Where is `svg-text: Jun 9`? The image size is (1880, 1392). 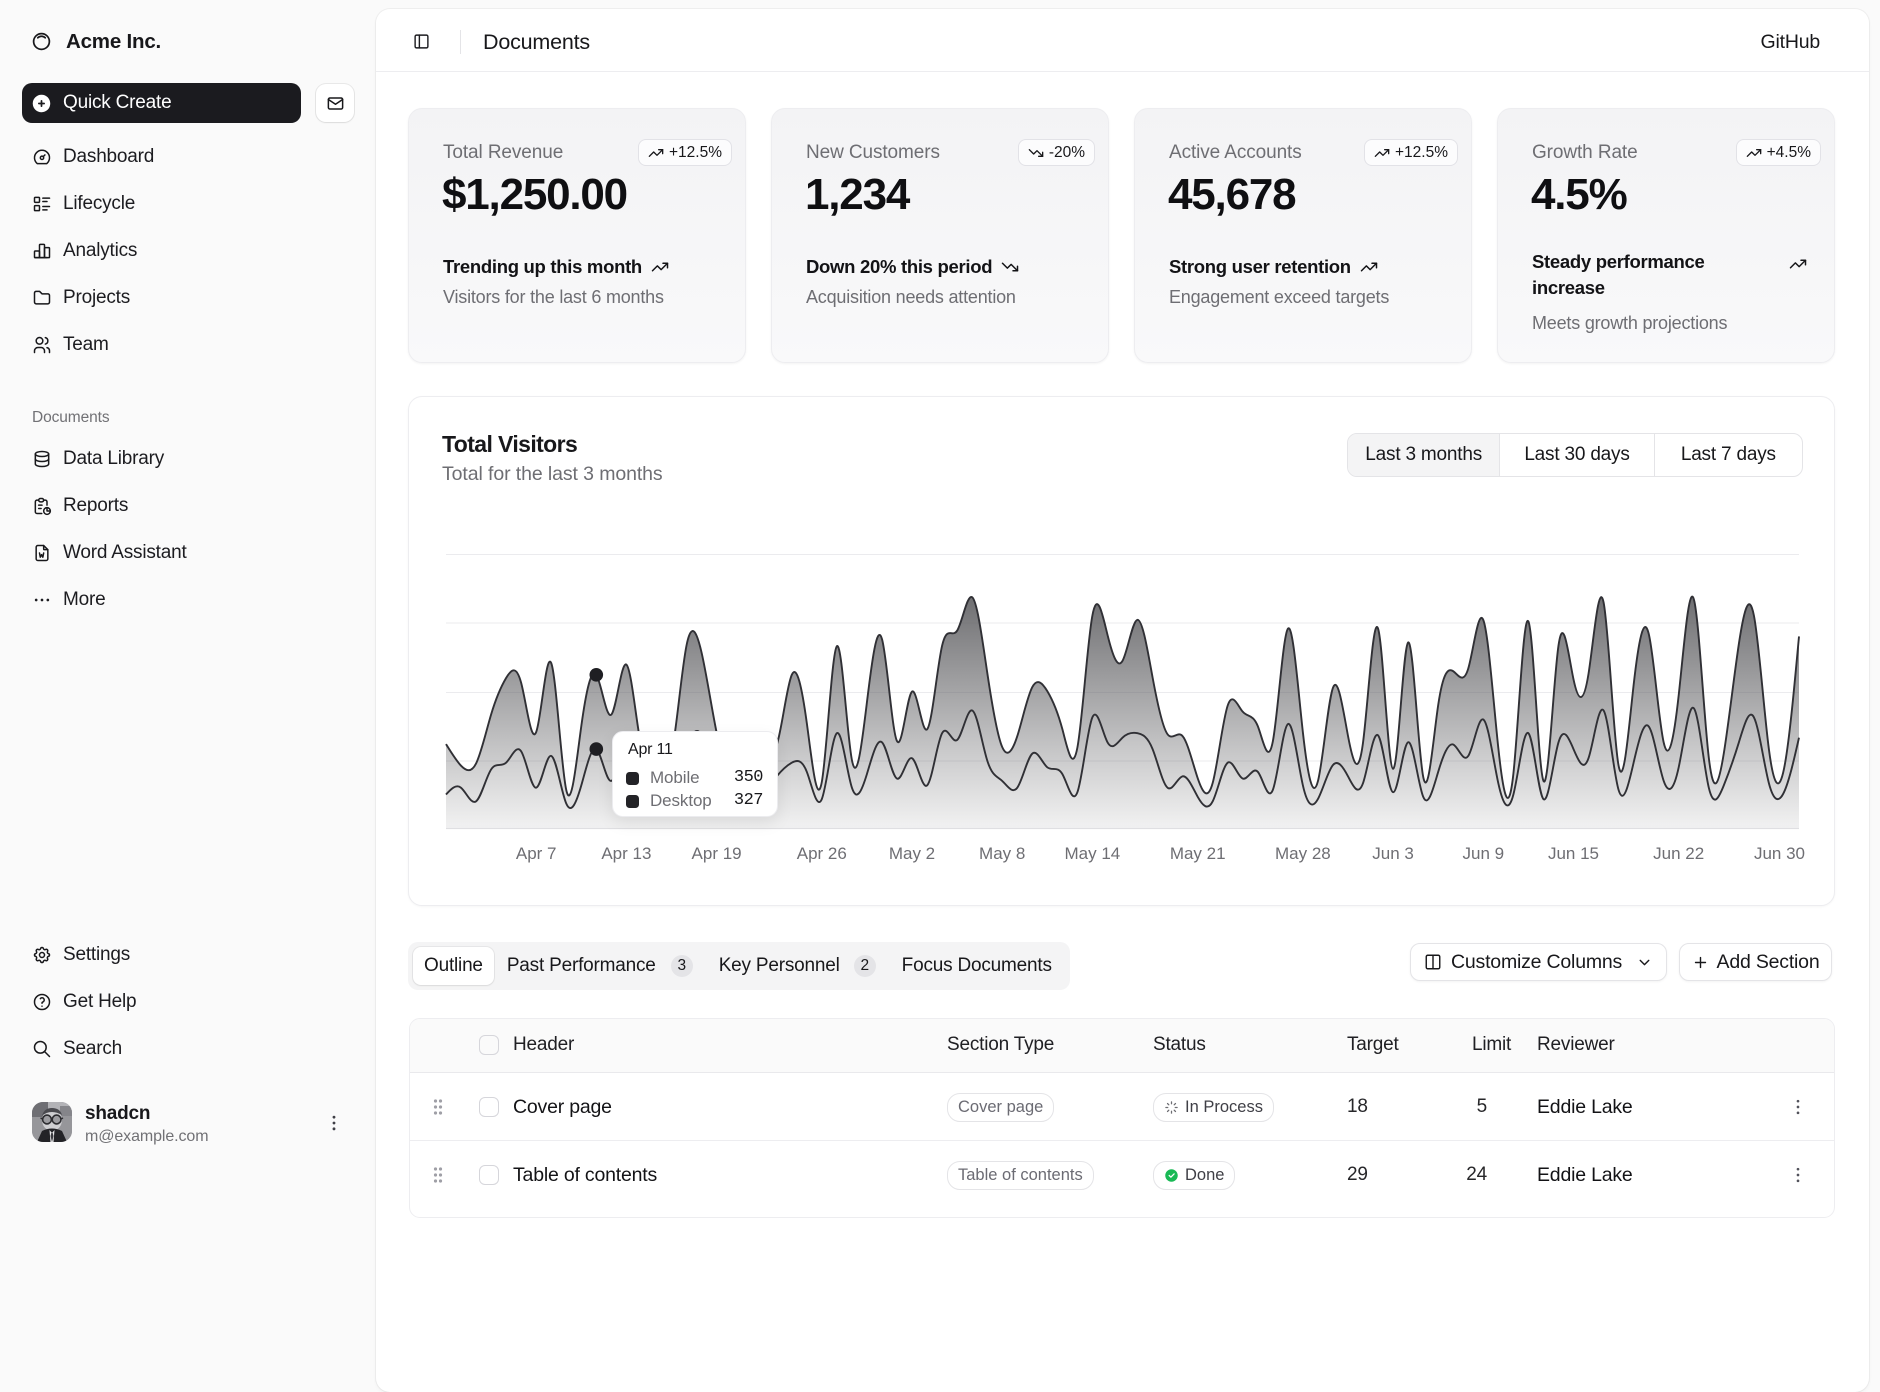
svg-text: Jun 9 is located at coordinates (1484, 853).